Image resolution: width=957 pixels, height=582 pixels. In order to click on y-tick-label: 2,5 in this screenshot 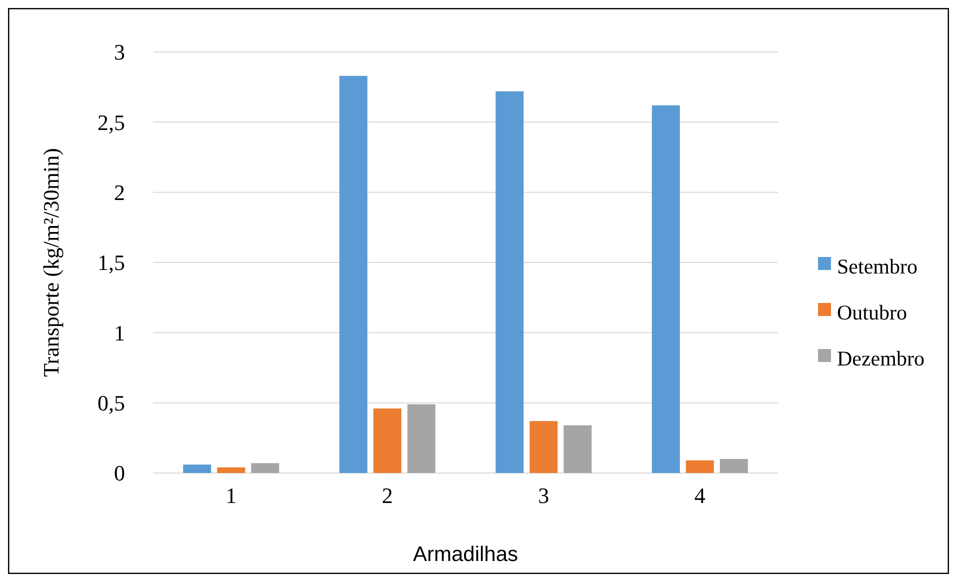, I will do `click(111, 122)`.